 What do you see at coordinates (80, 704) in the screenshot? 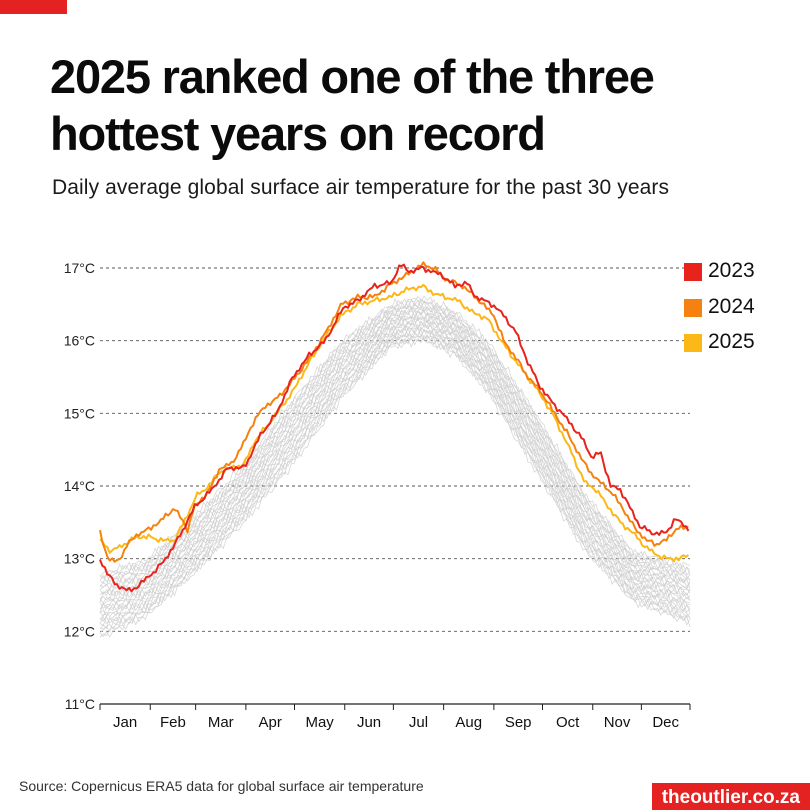
I see `y-tick-label: 11°C` at bounding box center [80, 704].